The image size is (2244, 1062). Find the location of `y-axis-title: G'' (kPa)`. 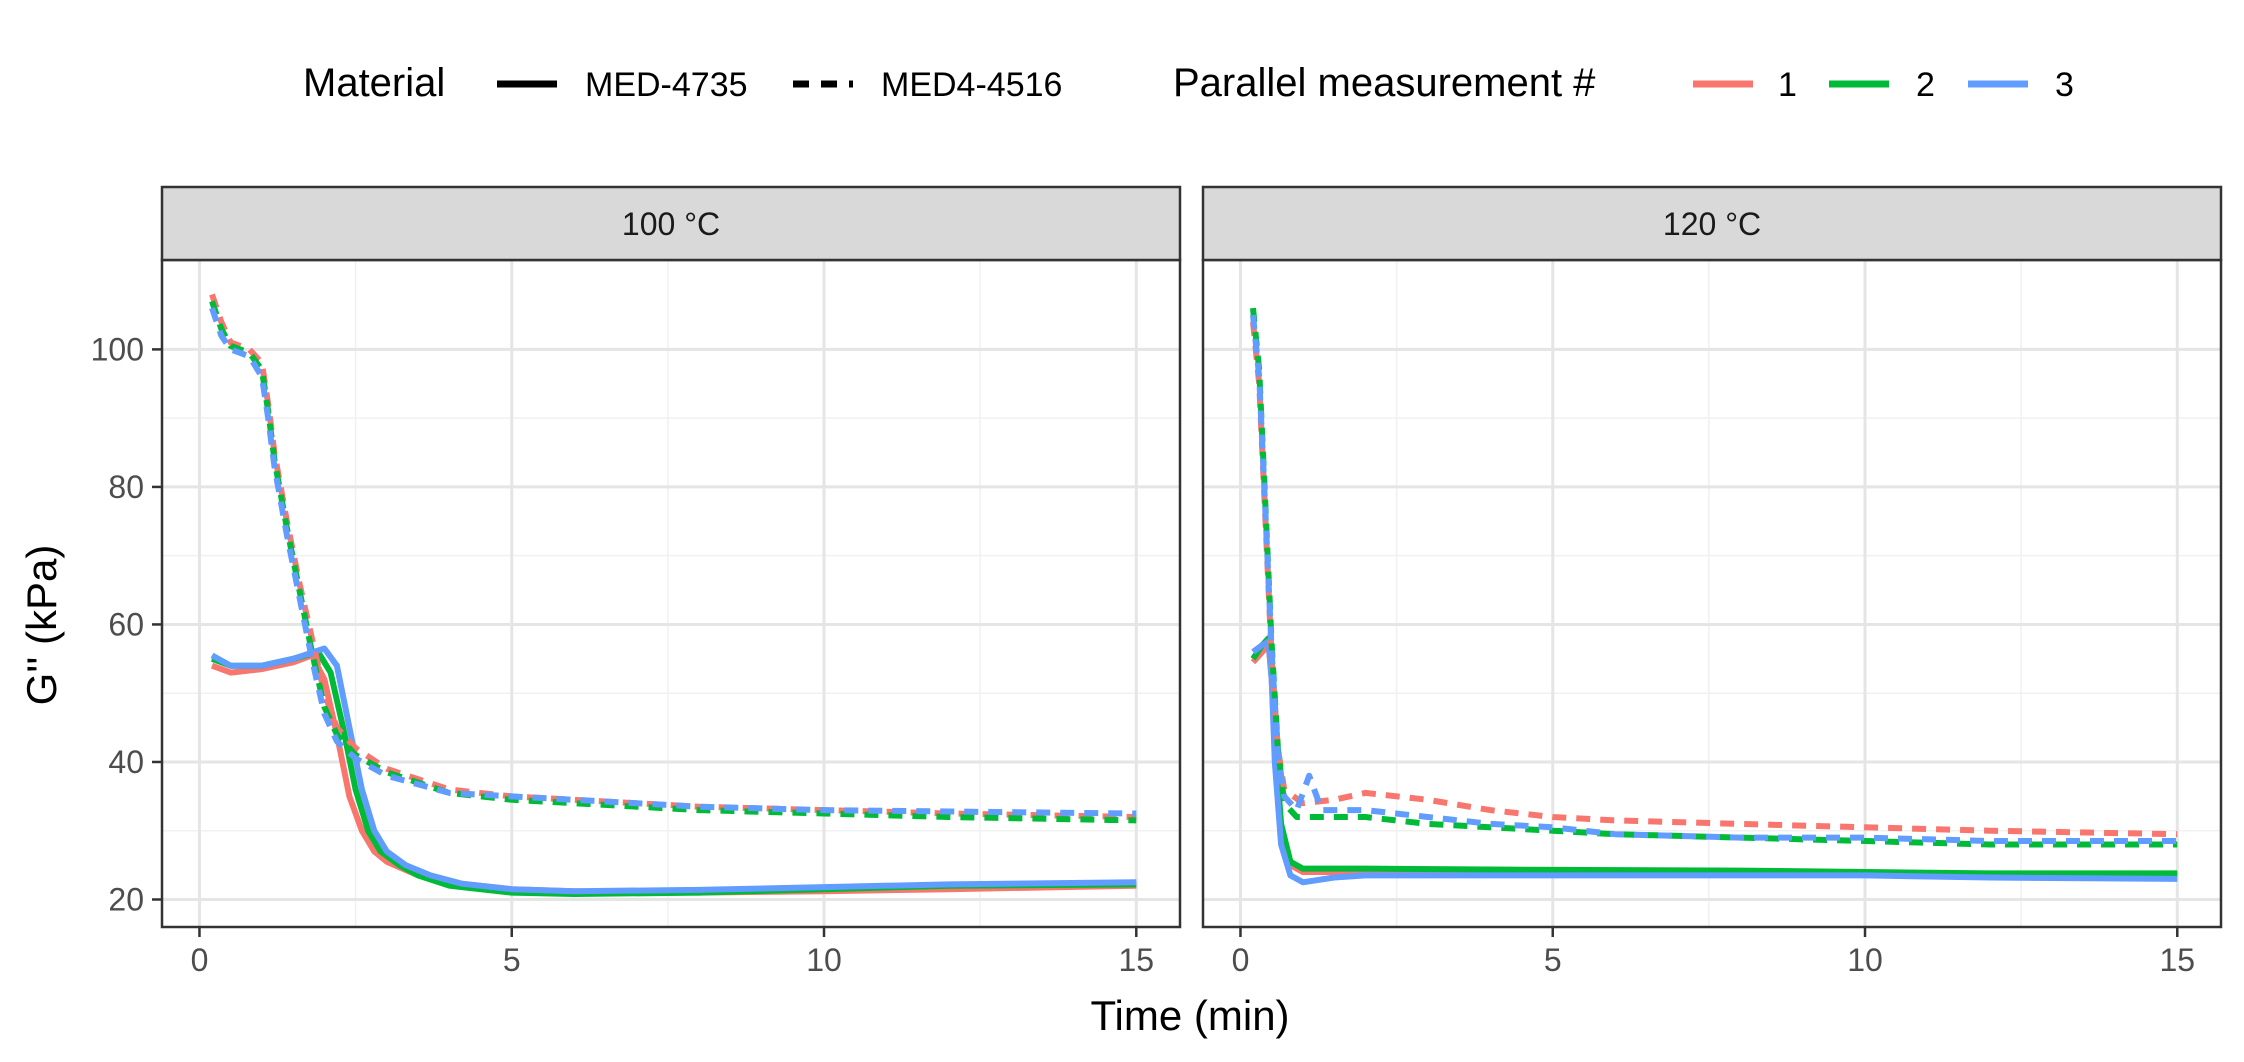

y-axis-title: G'' (kPa) is located at coordinates (41, 625).